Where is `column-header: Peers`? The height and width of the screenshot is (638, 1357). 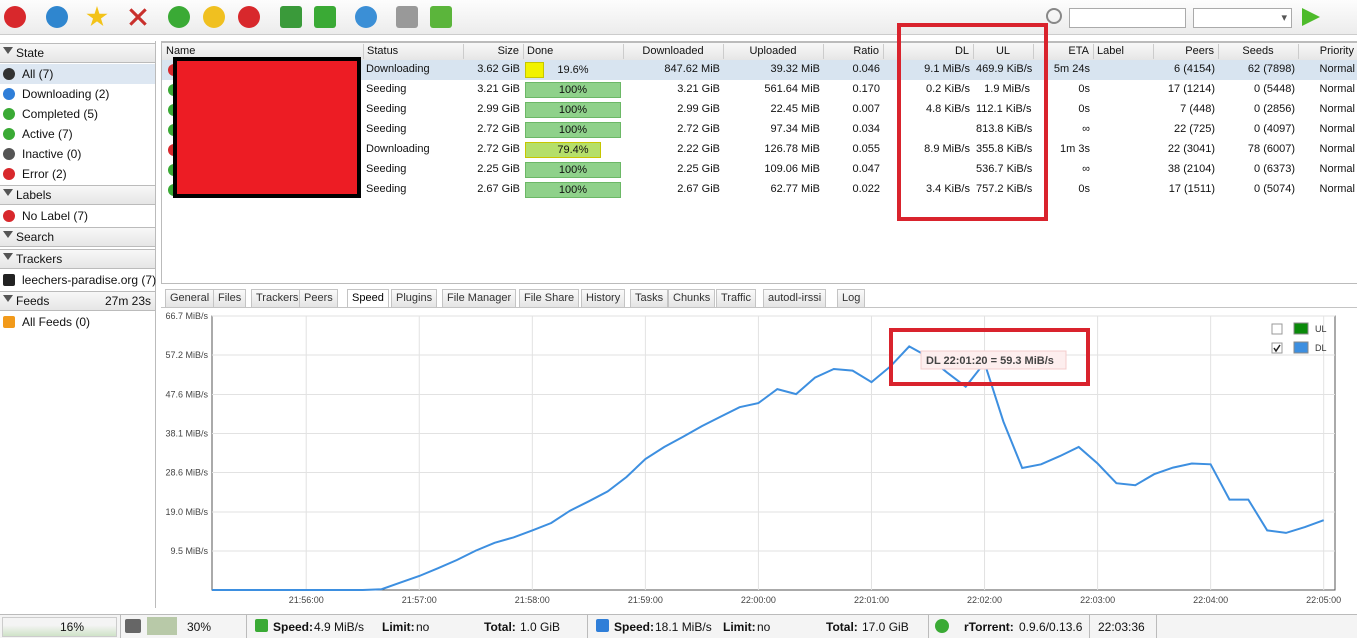 column-header: Peers is located at coordinates (1186, 51).